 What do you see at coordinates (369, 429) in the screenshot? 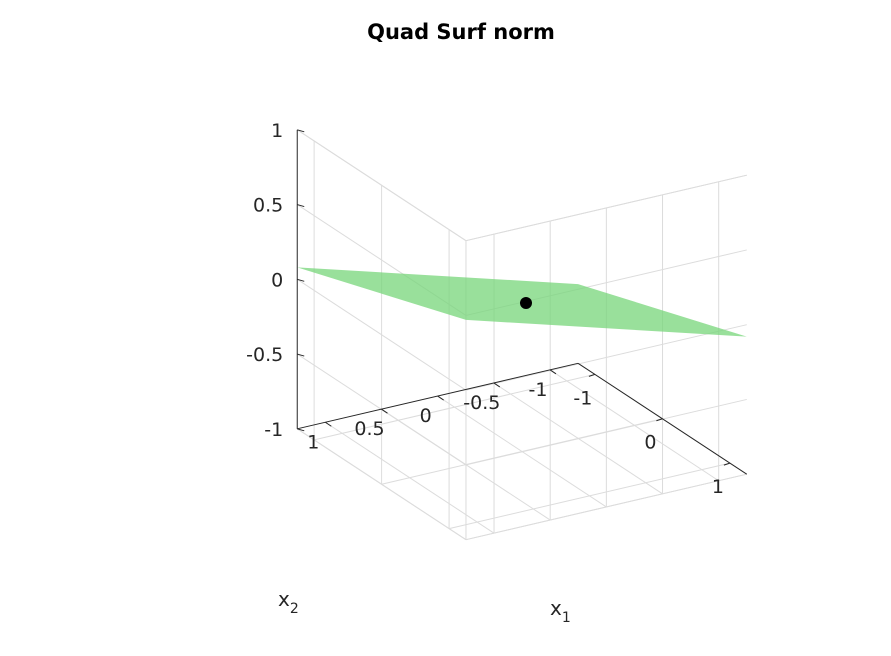
I see `y-tick-label: 0.5` at bounding box center [369, 429].